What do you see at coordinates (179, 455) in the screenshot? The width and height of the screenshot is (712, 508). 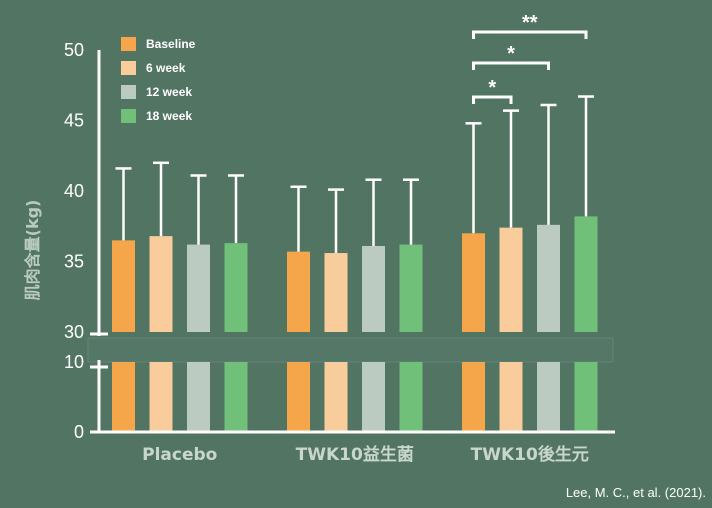 I see `category-label-1: Placebo` at bounding box center [179, 455].